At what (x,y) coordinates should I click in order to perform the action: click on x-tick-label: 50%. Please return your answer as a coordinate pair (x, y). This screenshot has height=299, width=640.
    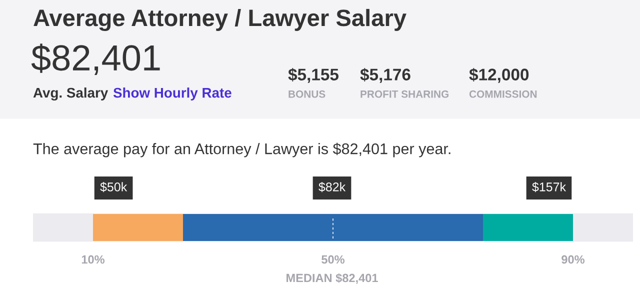
    Looking at the image, I should click on (333, 259).